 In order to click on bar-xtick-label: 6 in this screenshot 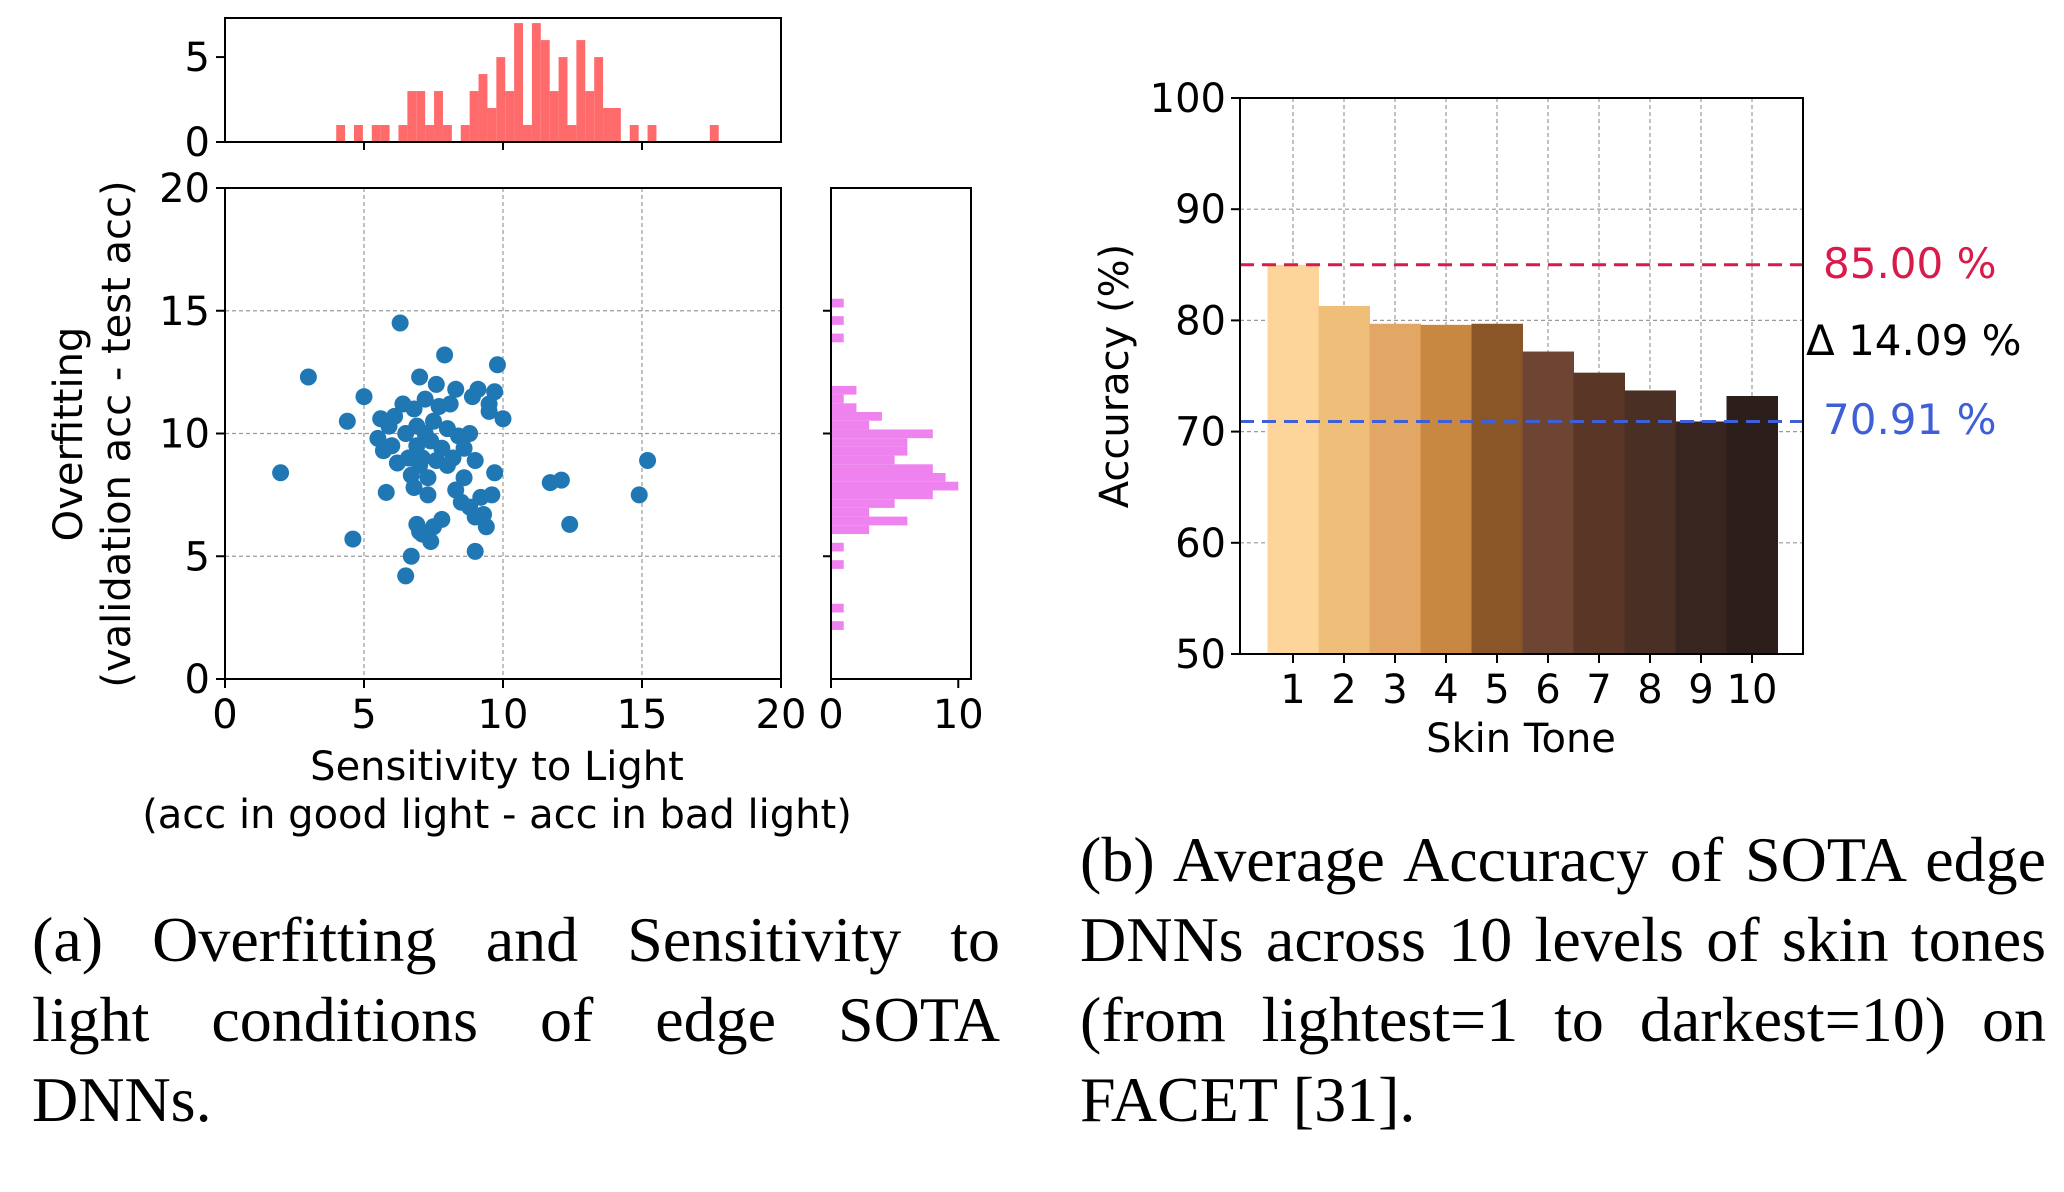, I will do `click(1547, 690)`.